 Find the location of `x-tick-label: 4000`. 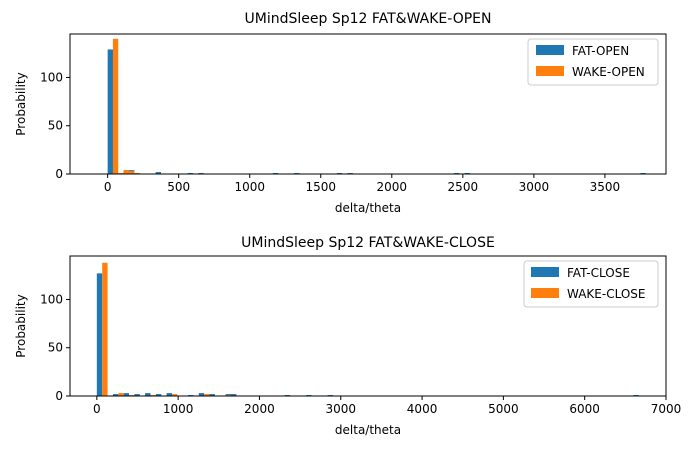

x-tick-label: 4000 is located at coordinates (422, 409).